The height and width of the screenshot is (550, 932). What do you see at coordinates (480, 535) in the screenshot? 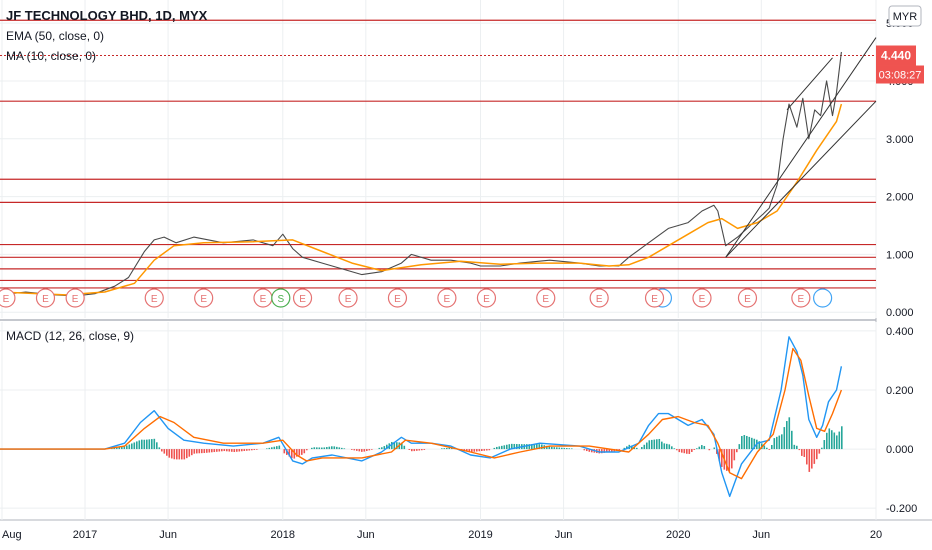
I see `time-tick-label: 2019` at bounding box center [480, 535].